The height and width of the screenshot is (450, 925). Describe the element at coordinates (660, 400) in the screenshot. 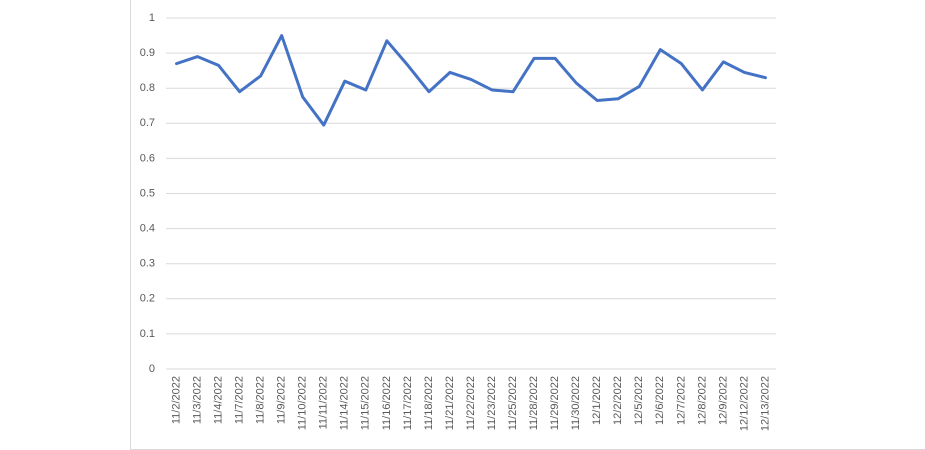

I see `x-tick-label: 12/6/2022` at that location.